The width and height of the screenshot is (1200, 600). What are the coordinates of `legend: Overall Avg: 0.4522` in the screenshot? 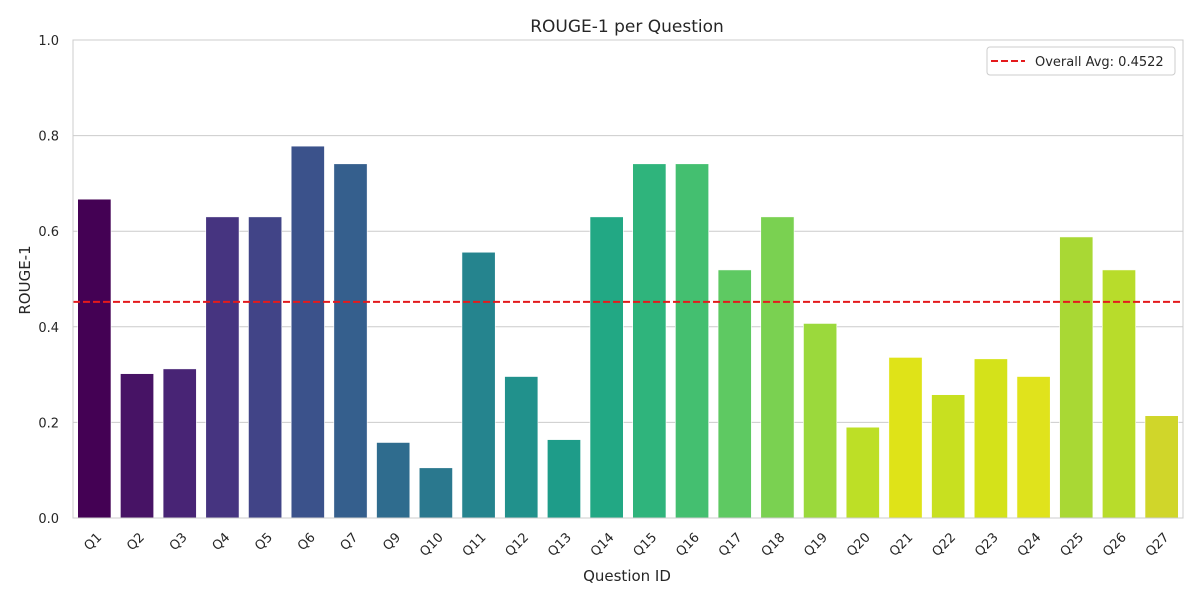 It's located at (1081, 61).